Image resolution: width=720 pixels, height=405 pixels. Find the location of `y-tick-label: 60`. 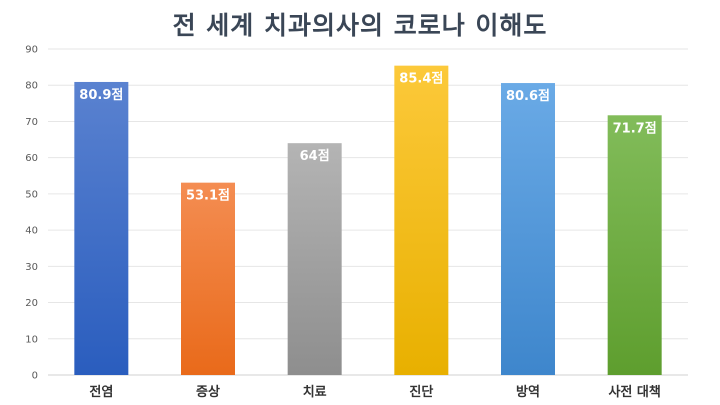

y-tick-label: 60 is located at coordinates (31, 158).